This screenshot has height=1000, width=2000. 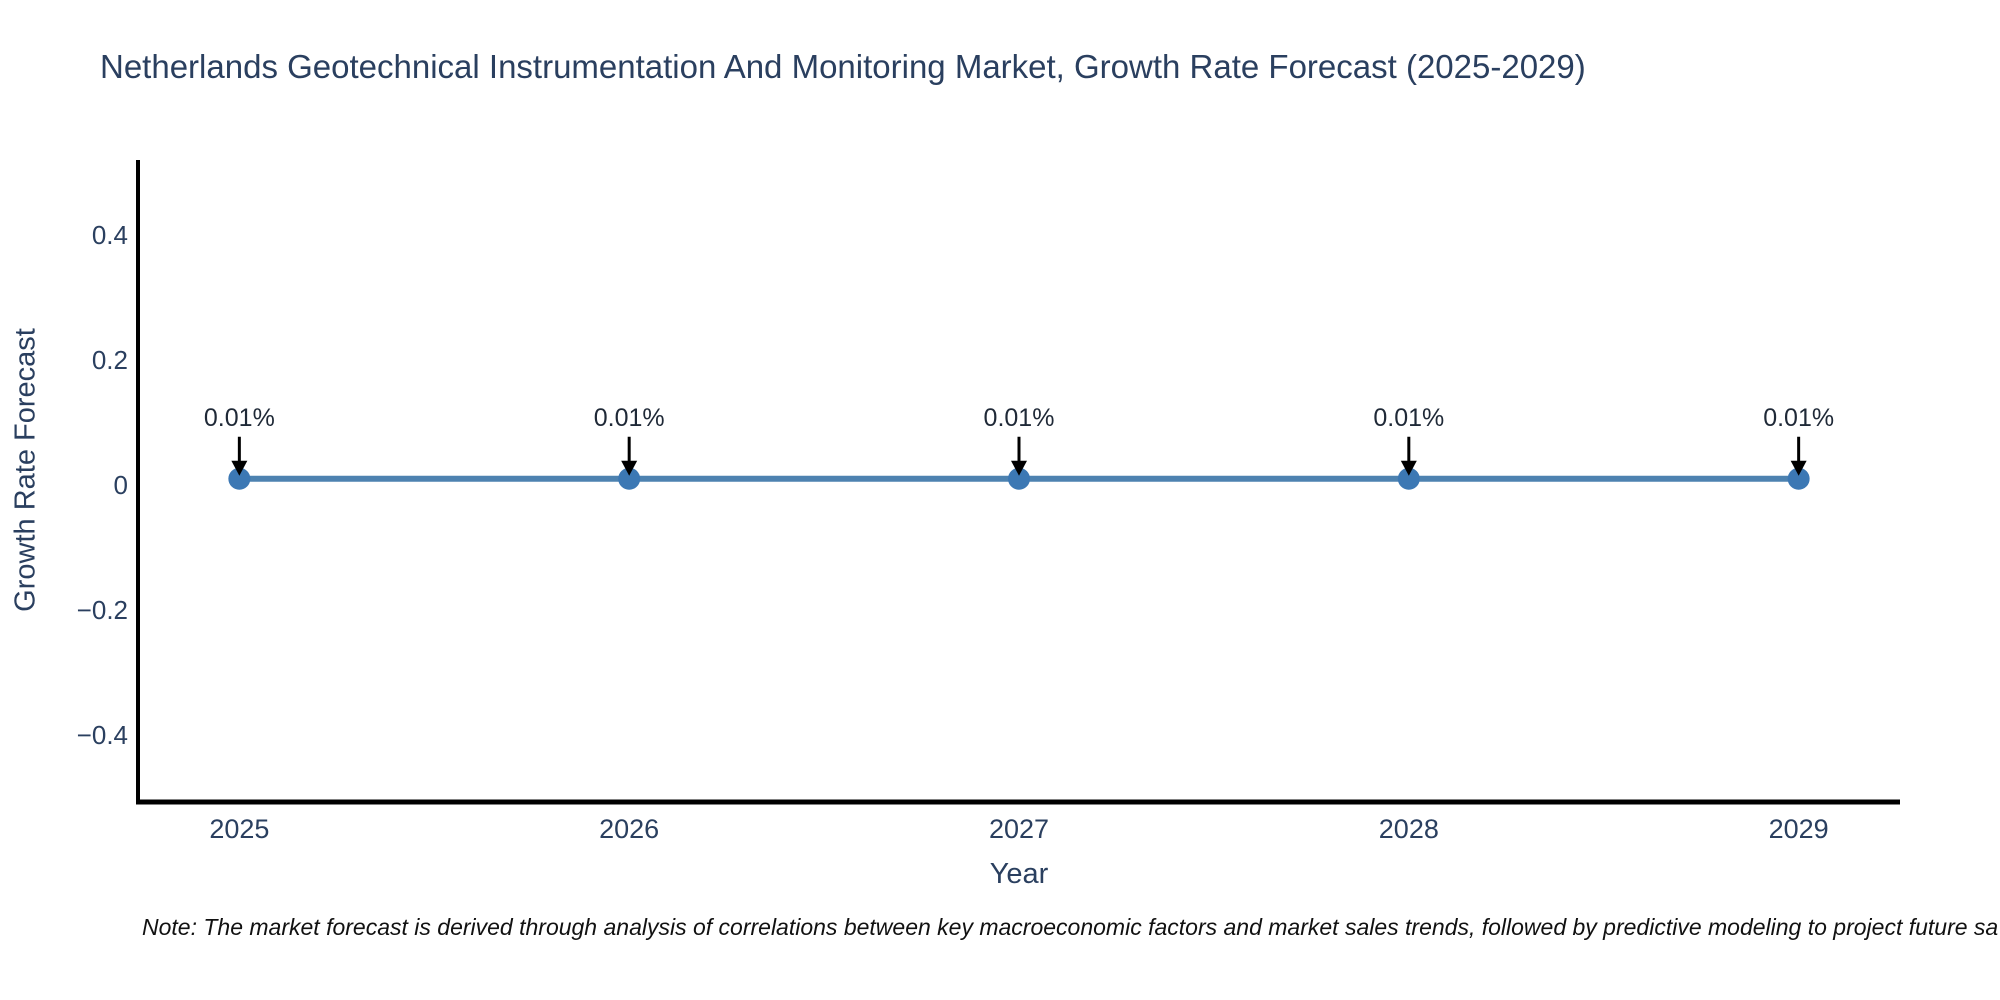 I want to click on x-tick-label: 2025, so click(x=239, y=829).